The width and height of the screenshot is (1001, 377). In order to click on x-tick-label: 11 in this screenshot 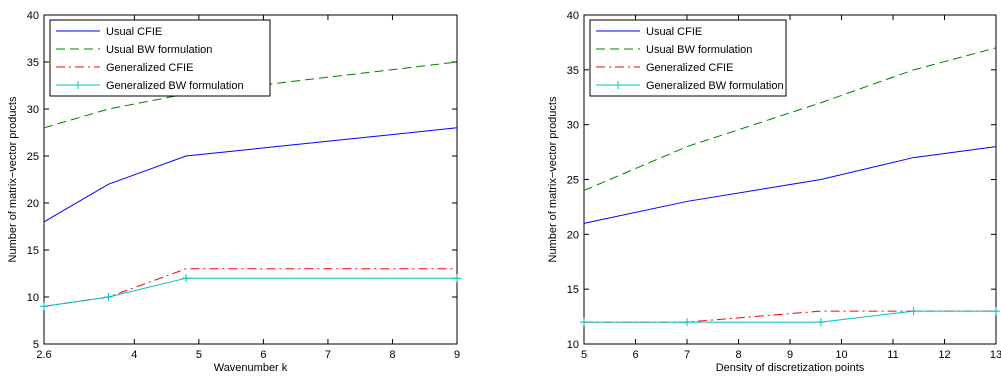, I will do `click(892, 355)`.